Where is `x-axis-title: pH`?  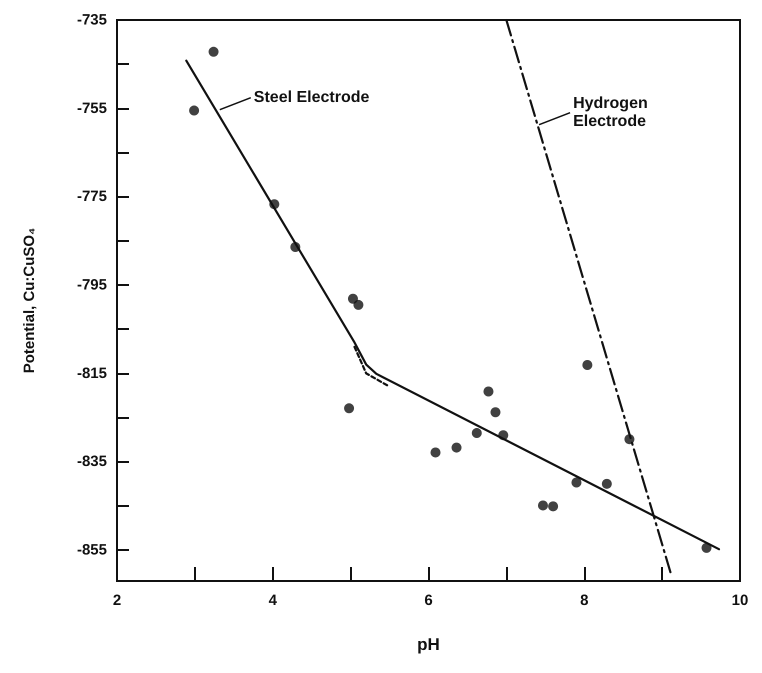
x-axis-title: pH is located at coordinates (428, 644).